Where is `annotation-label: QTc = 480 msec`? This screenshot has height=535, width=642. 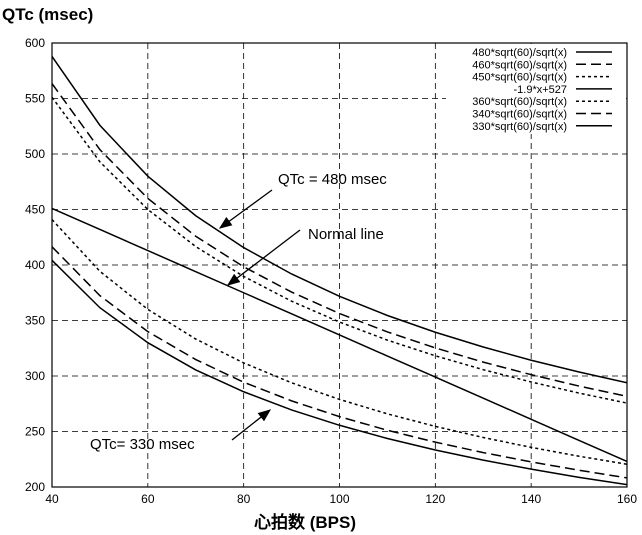 annotation-label: QTc = 480 msec is located at coordinates (332, 179).